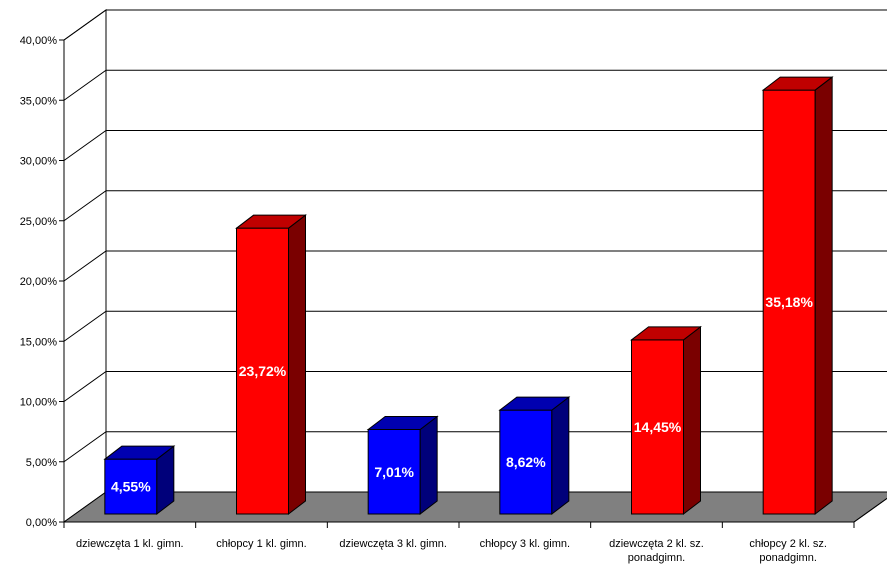 The height and width of the screenshot is (568, 887). I want to click on data-label: 35,18%, so click(789, 302).